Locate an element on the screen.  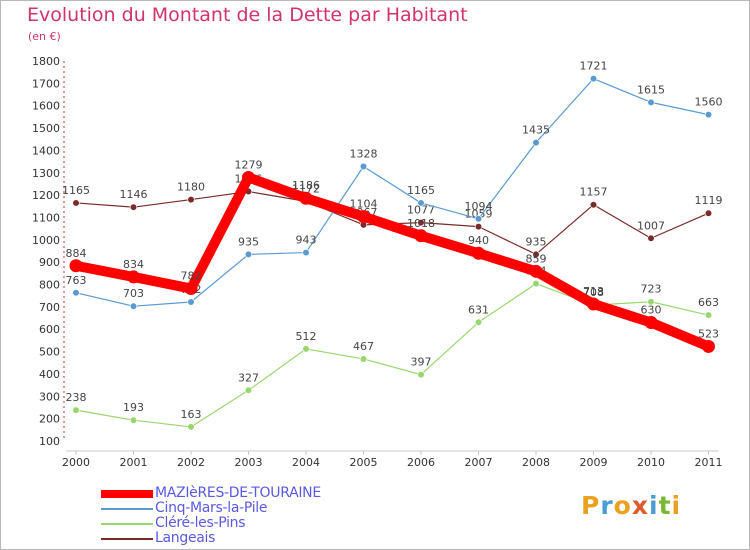
y-tick-label: 1400 is located at coordinates (46, 150).